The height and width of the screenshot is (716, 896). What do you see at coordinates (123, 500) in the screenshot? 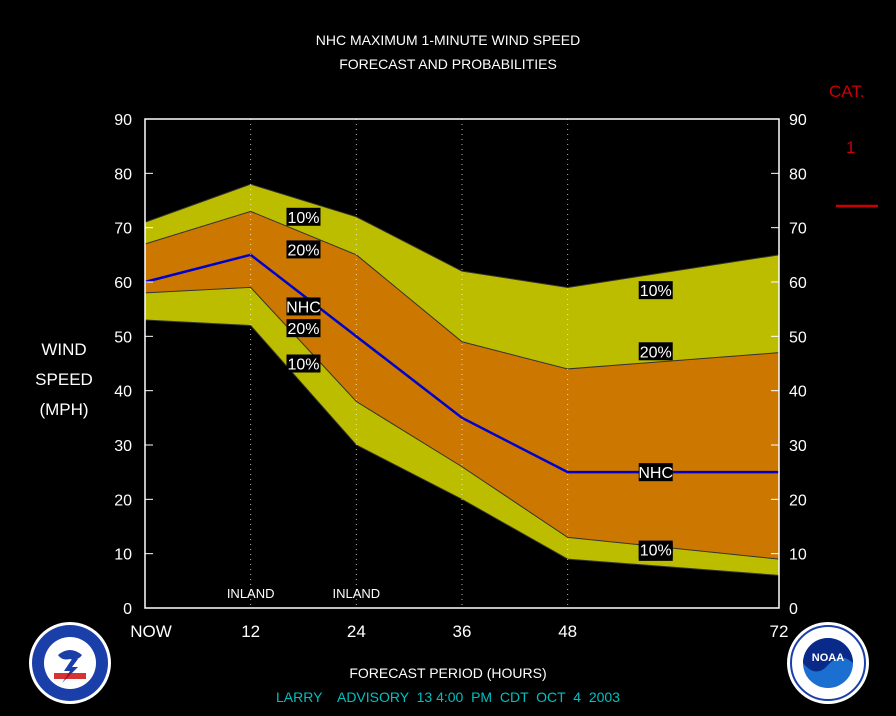
I see `y-tick-label-left: 20` at bounding box center [123, 500].